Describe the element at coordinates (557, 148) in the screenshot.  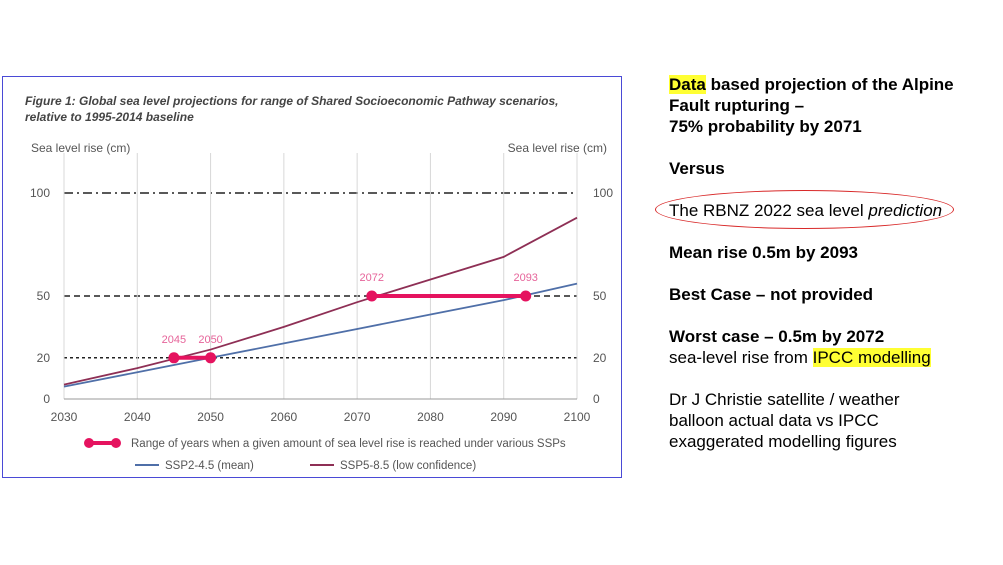
I see `y-axis-title-right: Sea level rise (cm)` at that location.